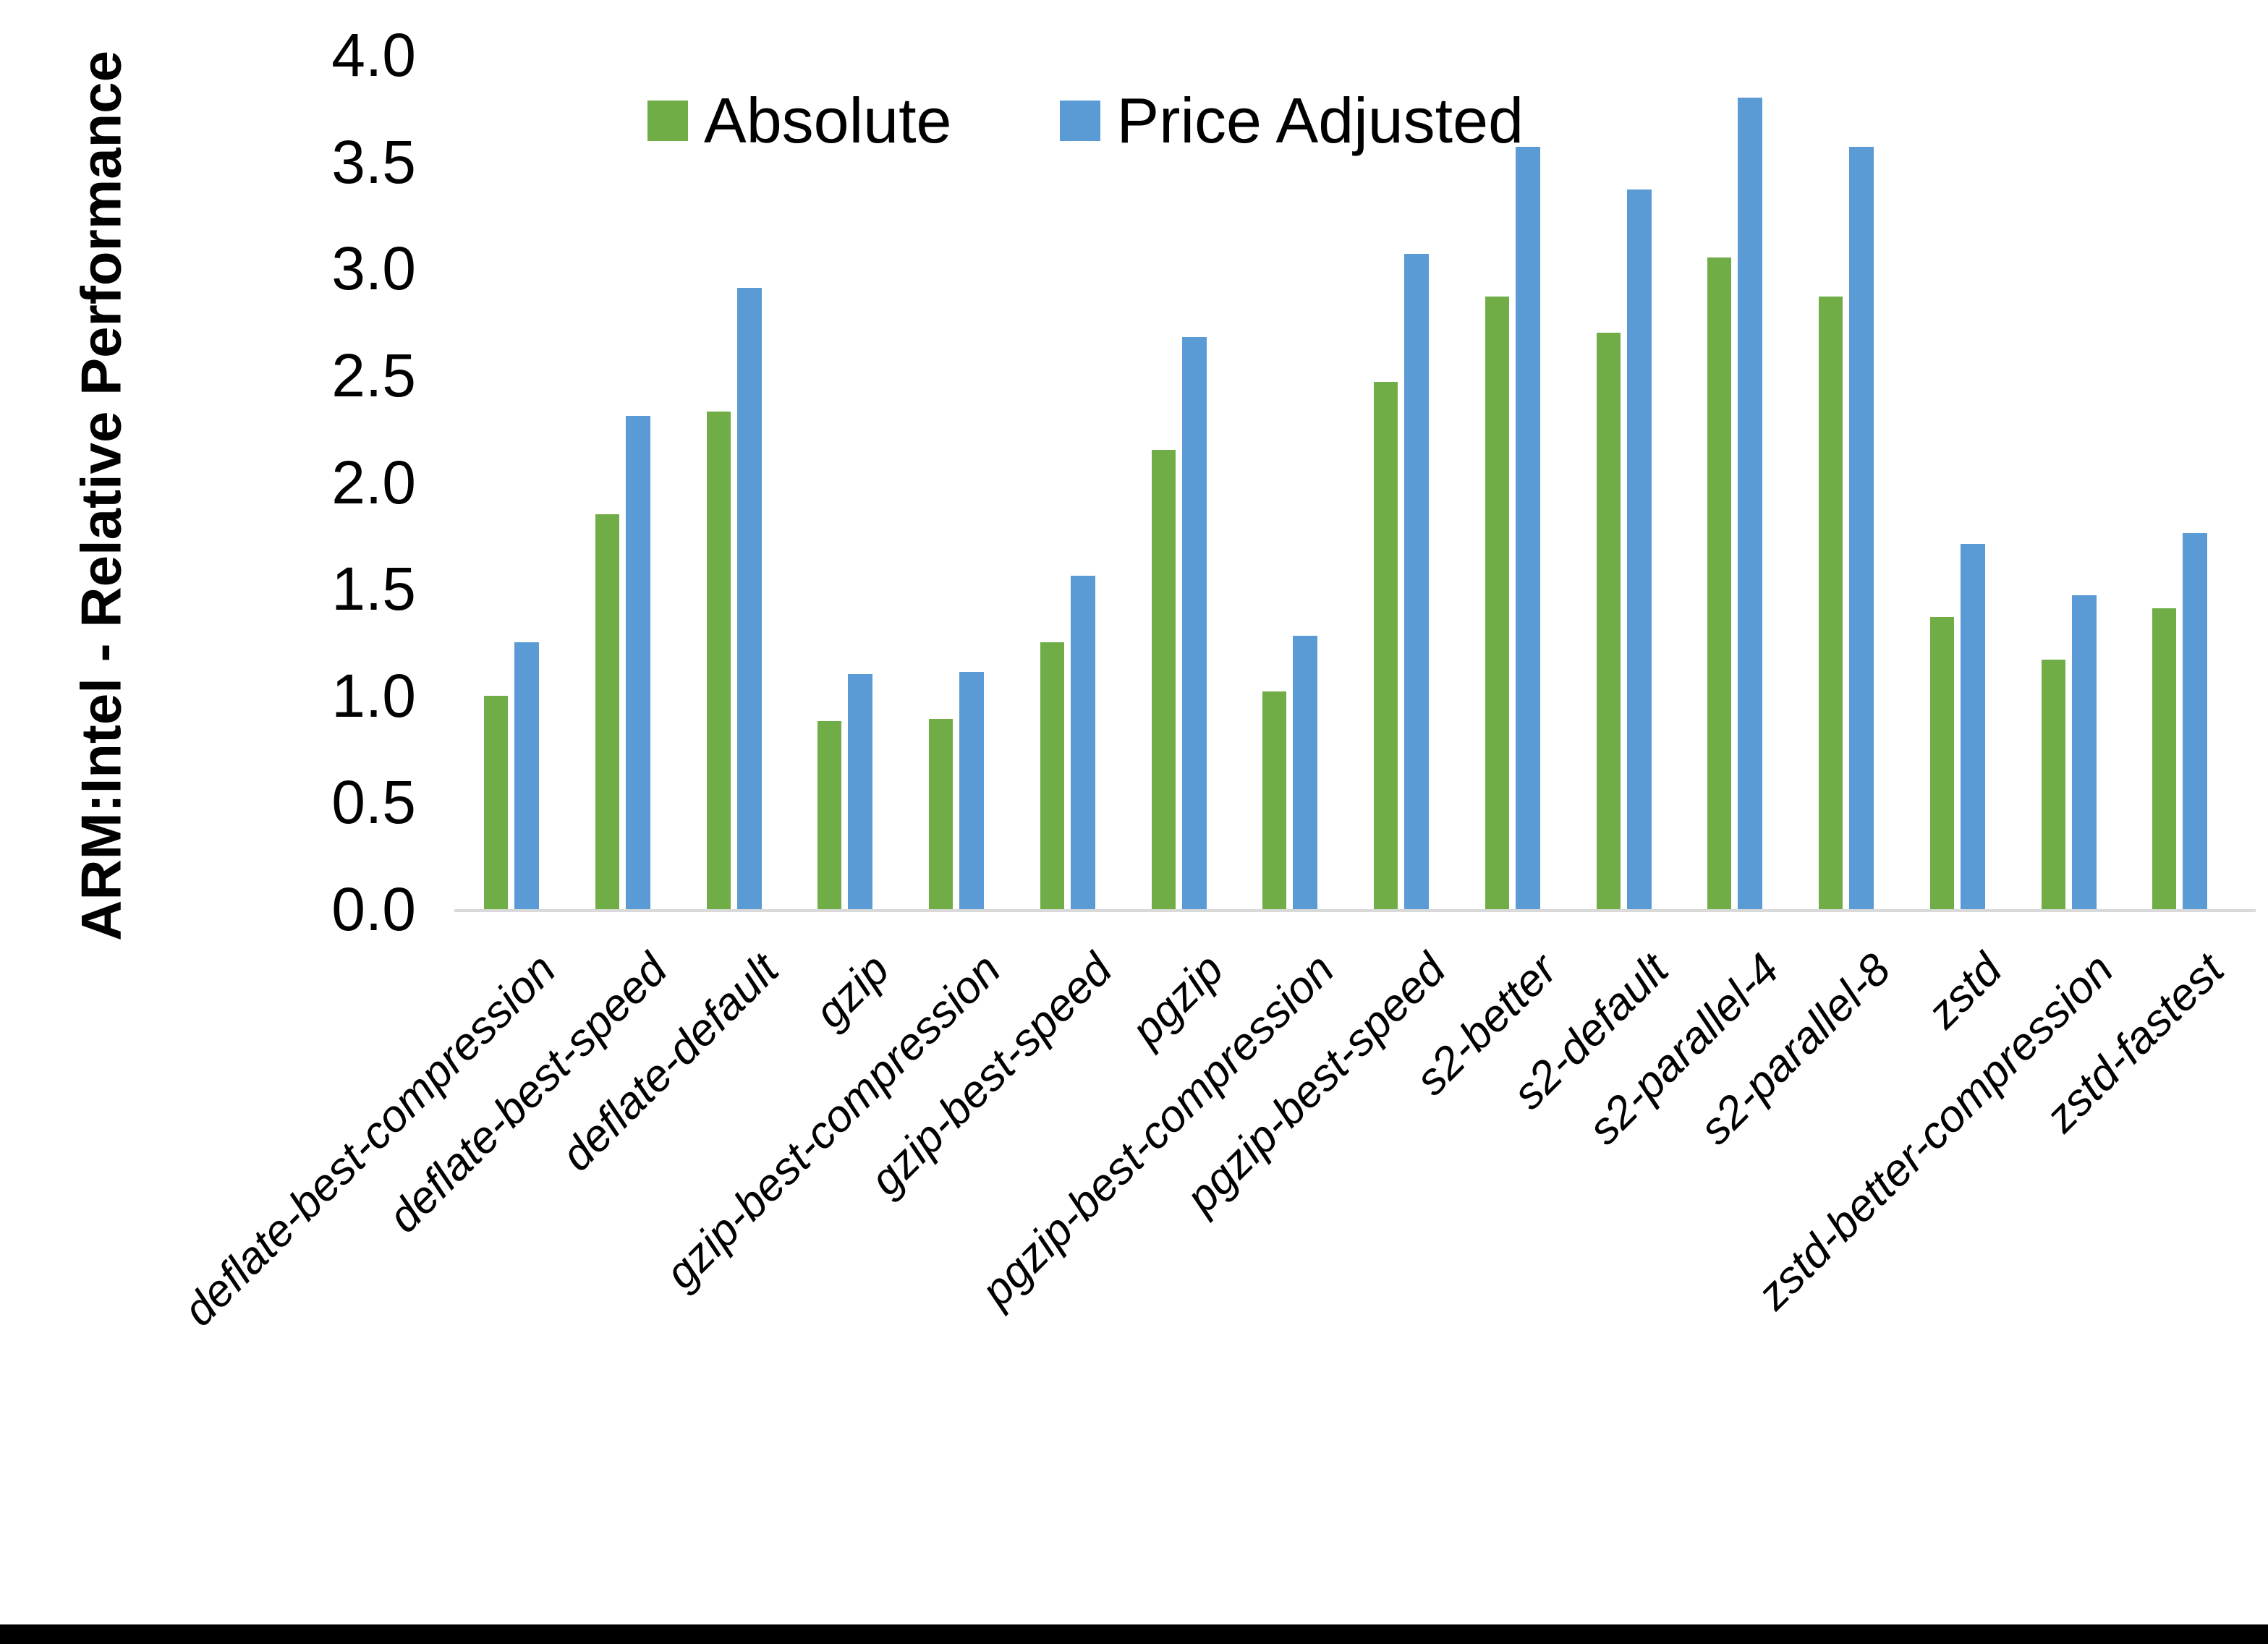  Describe the element at coordinates (496, 802) in the screenshot. I see `bar-deflate-best-compression-absolute` at that location.